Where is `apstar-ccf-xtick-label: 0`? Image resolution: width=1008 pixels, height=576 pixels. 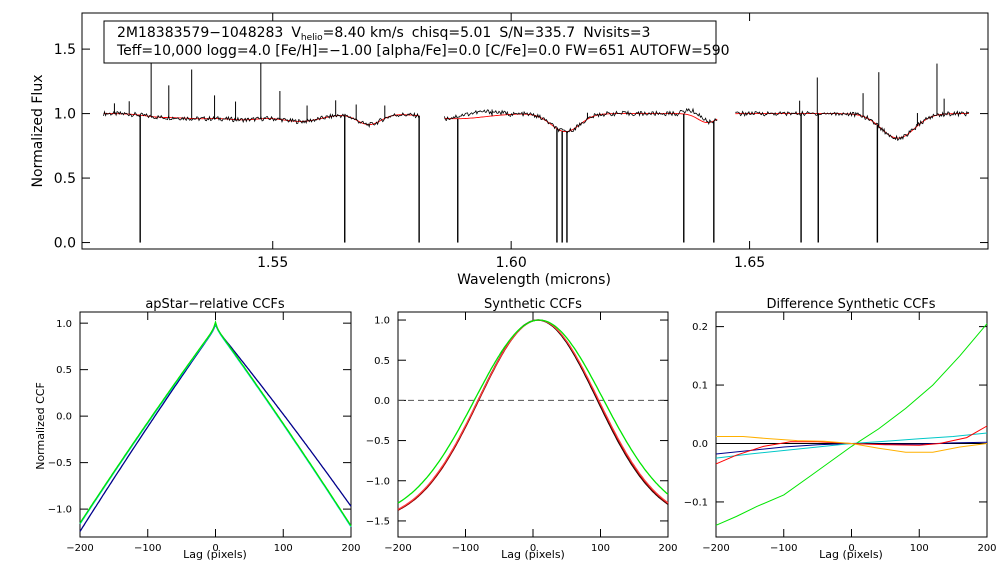
apstar-ccf-xtick-label: 0 is located at coordinates (215, 548).